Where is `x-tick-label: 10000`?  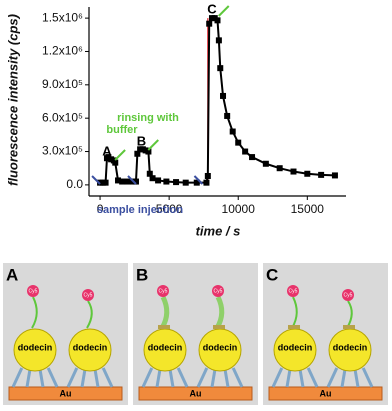 x-tick-label: 10000 is located at coordinates (239, 209).